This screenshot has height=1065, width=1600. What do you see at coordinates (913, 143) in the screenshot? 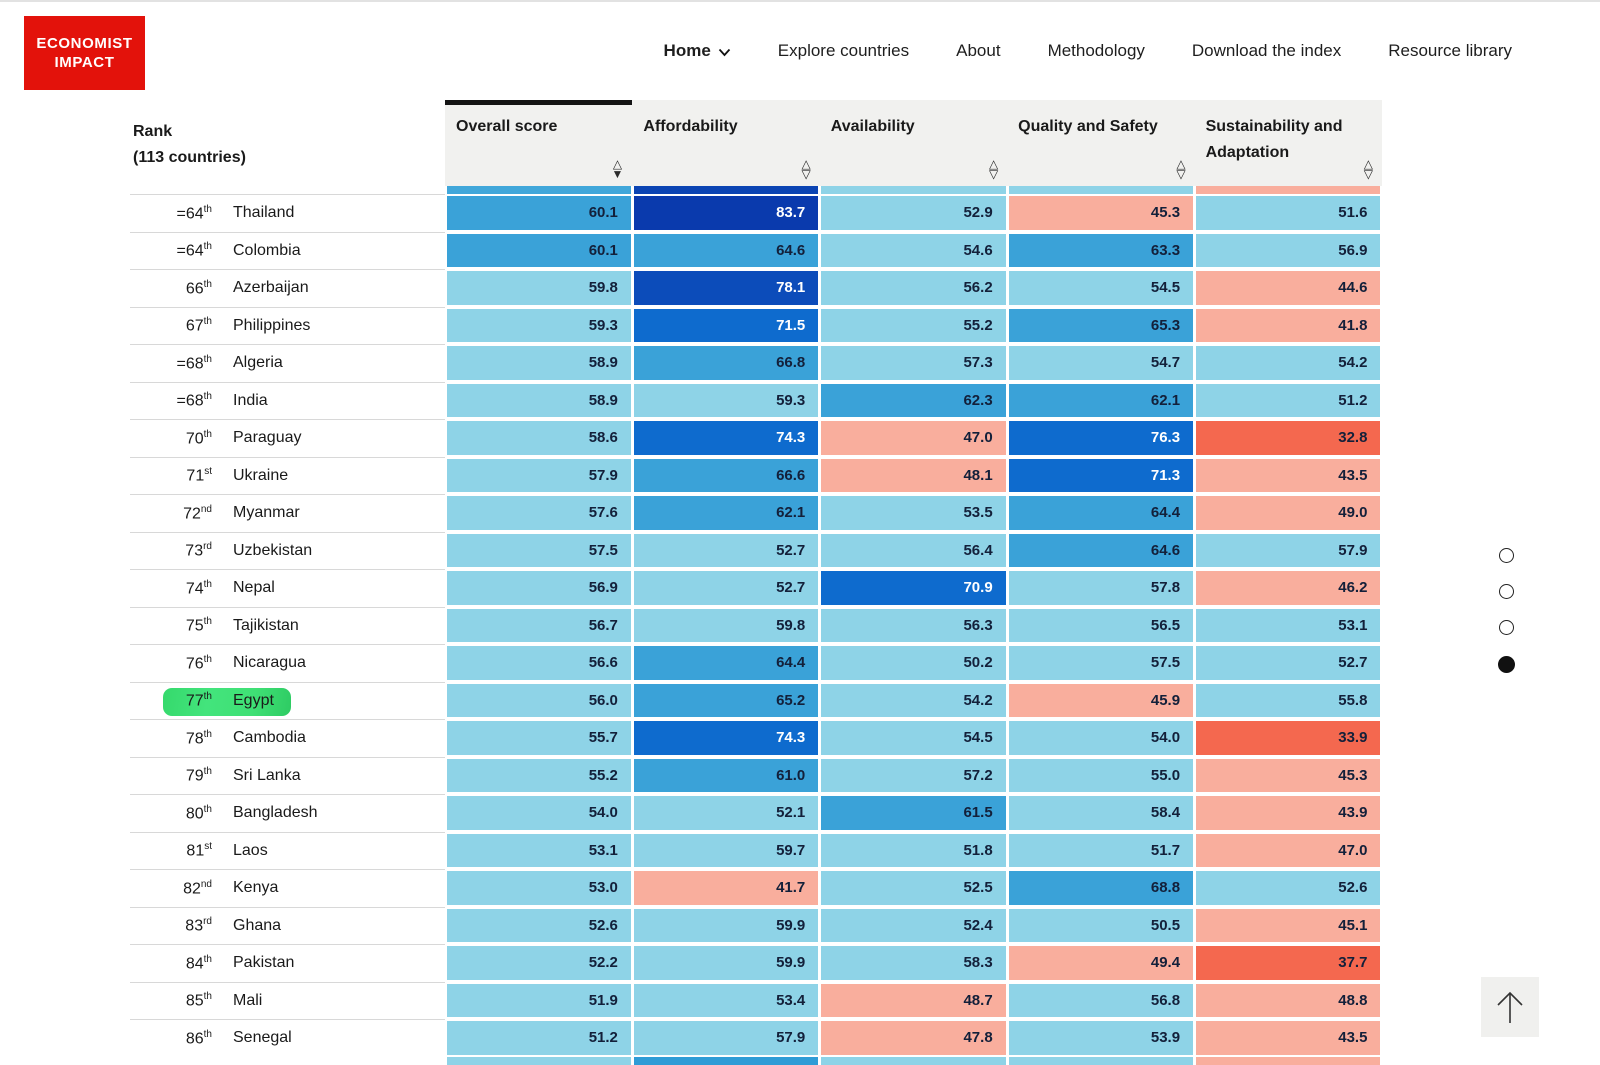
I see `column-header-availability: Availability △ ▽` at bounding box center [913, 143].